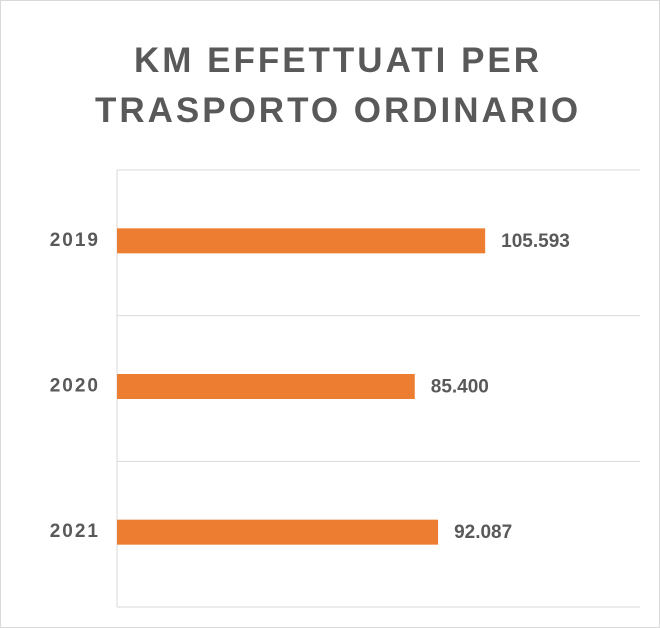  I want to click on y-tick-label: 2020, so click(75, 386).